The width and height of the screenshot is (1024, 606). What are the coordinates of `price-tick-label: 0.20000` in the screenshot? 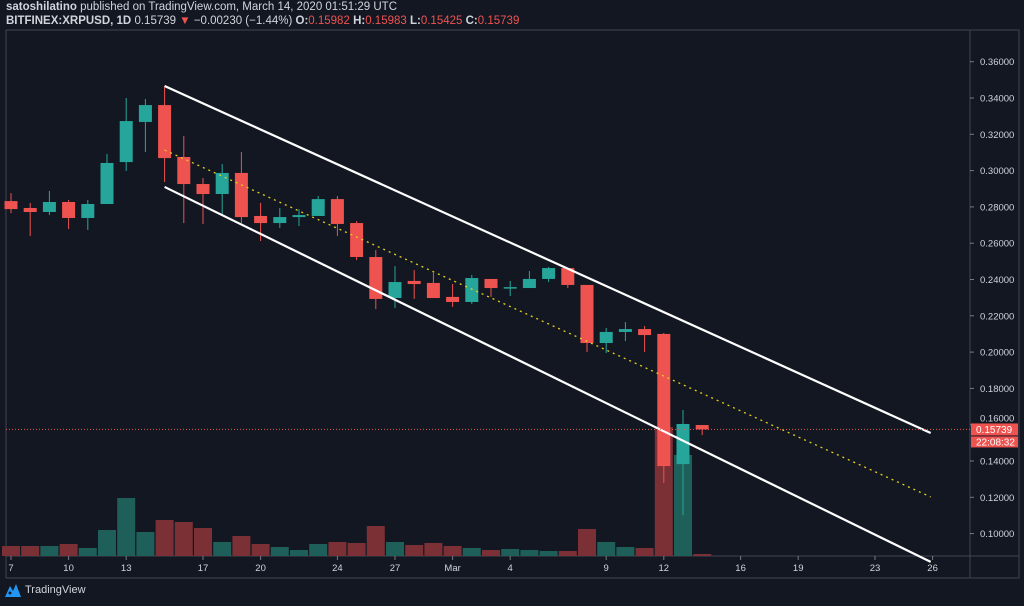 It's located at (997, 353).